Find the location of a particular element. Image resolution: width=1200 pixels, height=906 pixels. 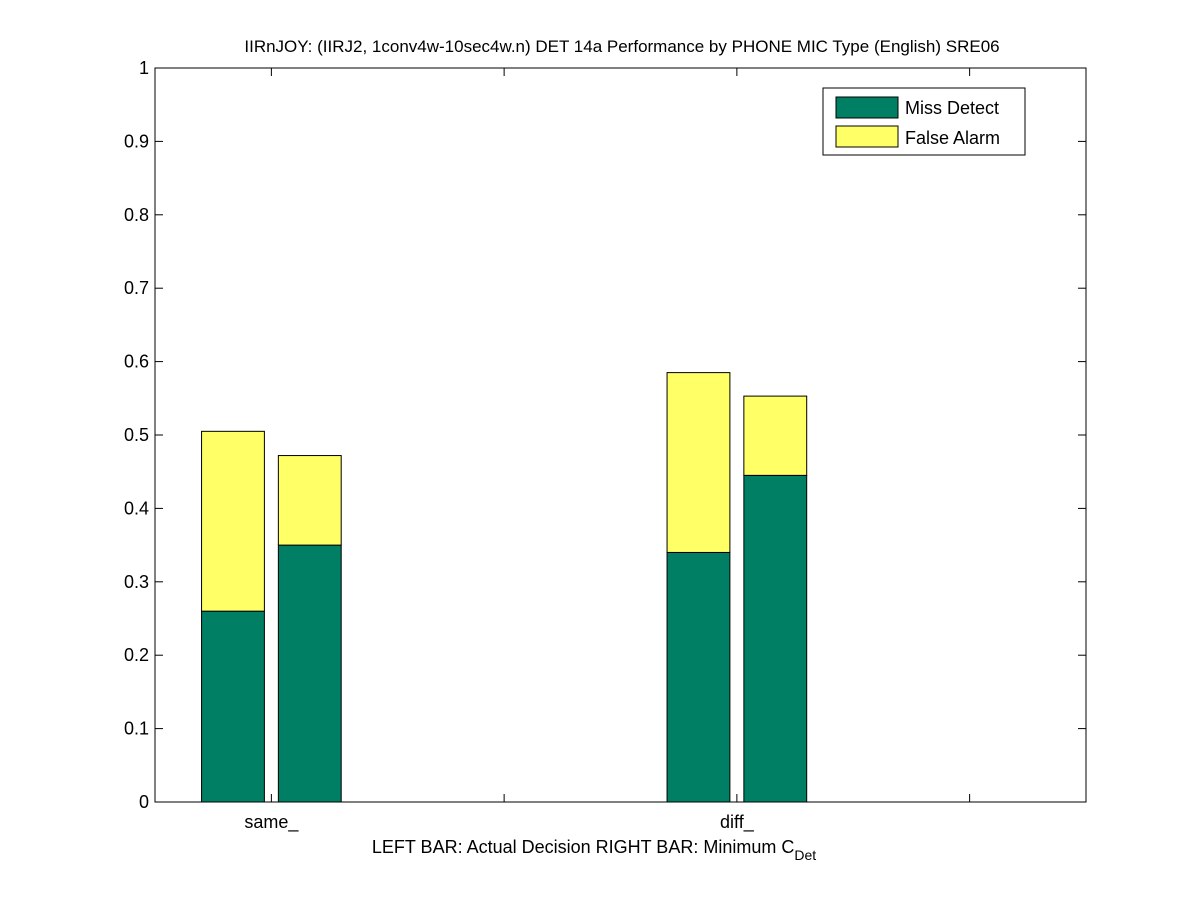

bar-false-alarm-same-left is located at coordinates (233, 521).